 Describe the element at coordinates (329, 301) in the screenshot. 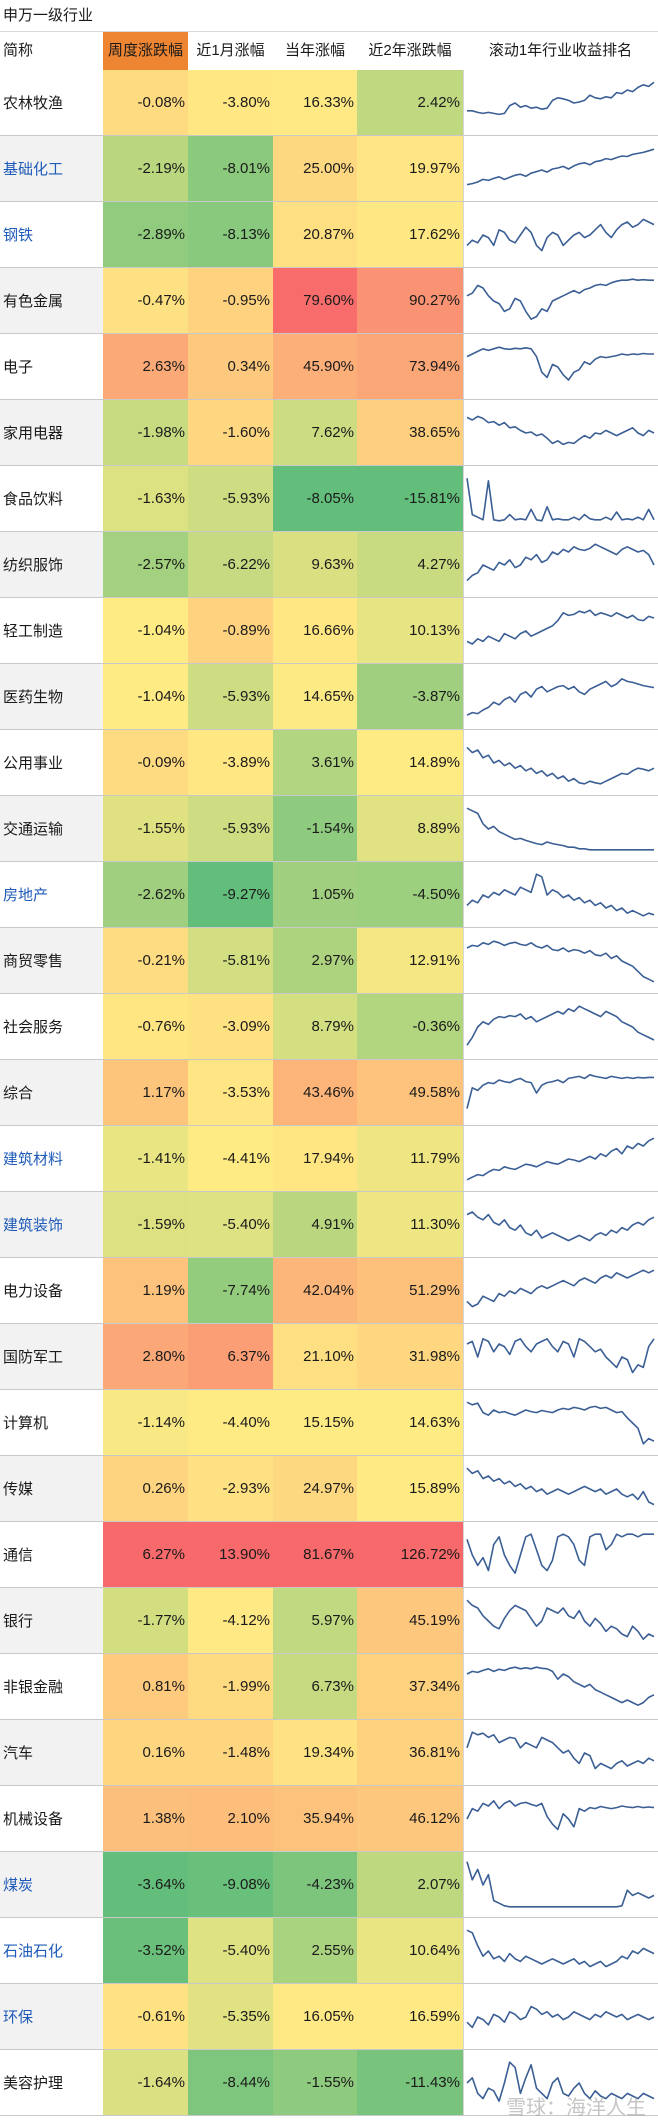

I see `table-row: 有色金属 -0.47% -0.95% 79.60% 90.27%` at that location.